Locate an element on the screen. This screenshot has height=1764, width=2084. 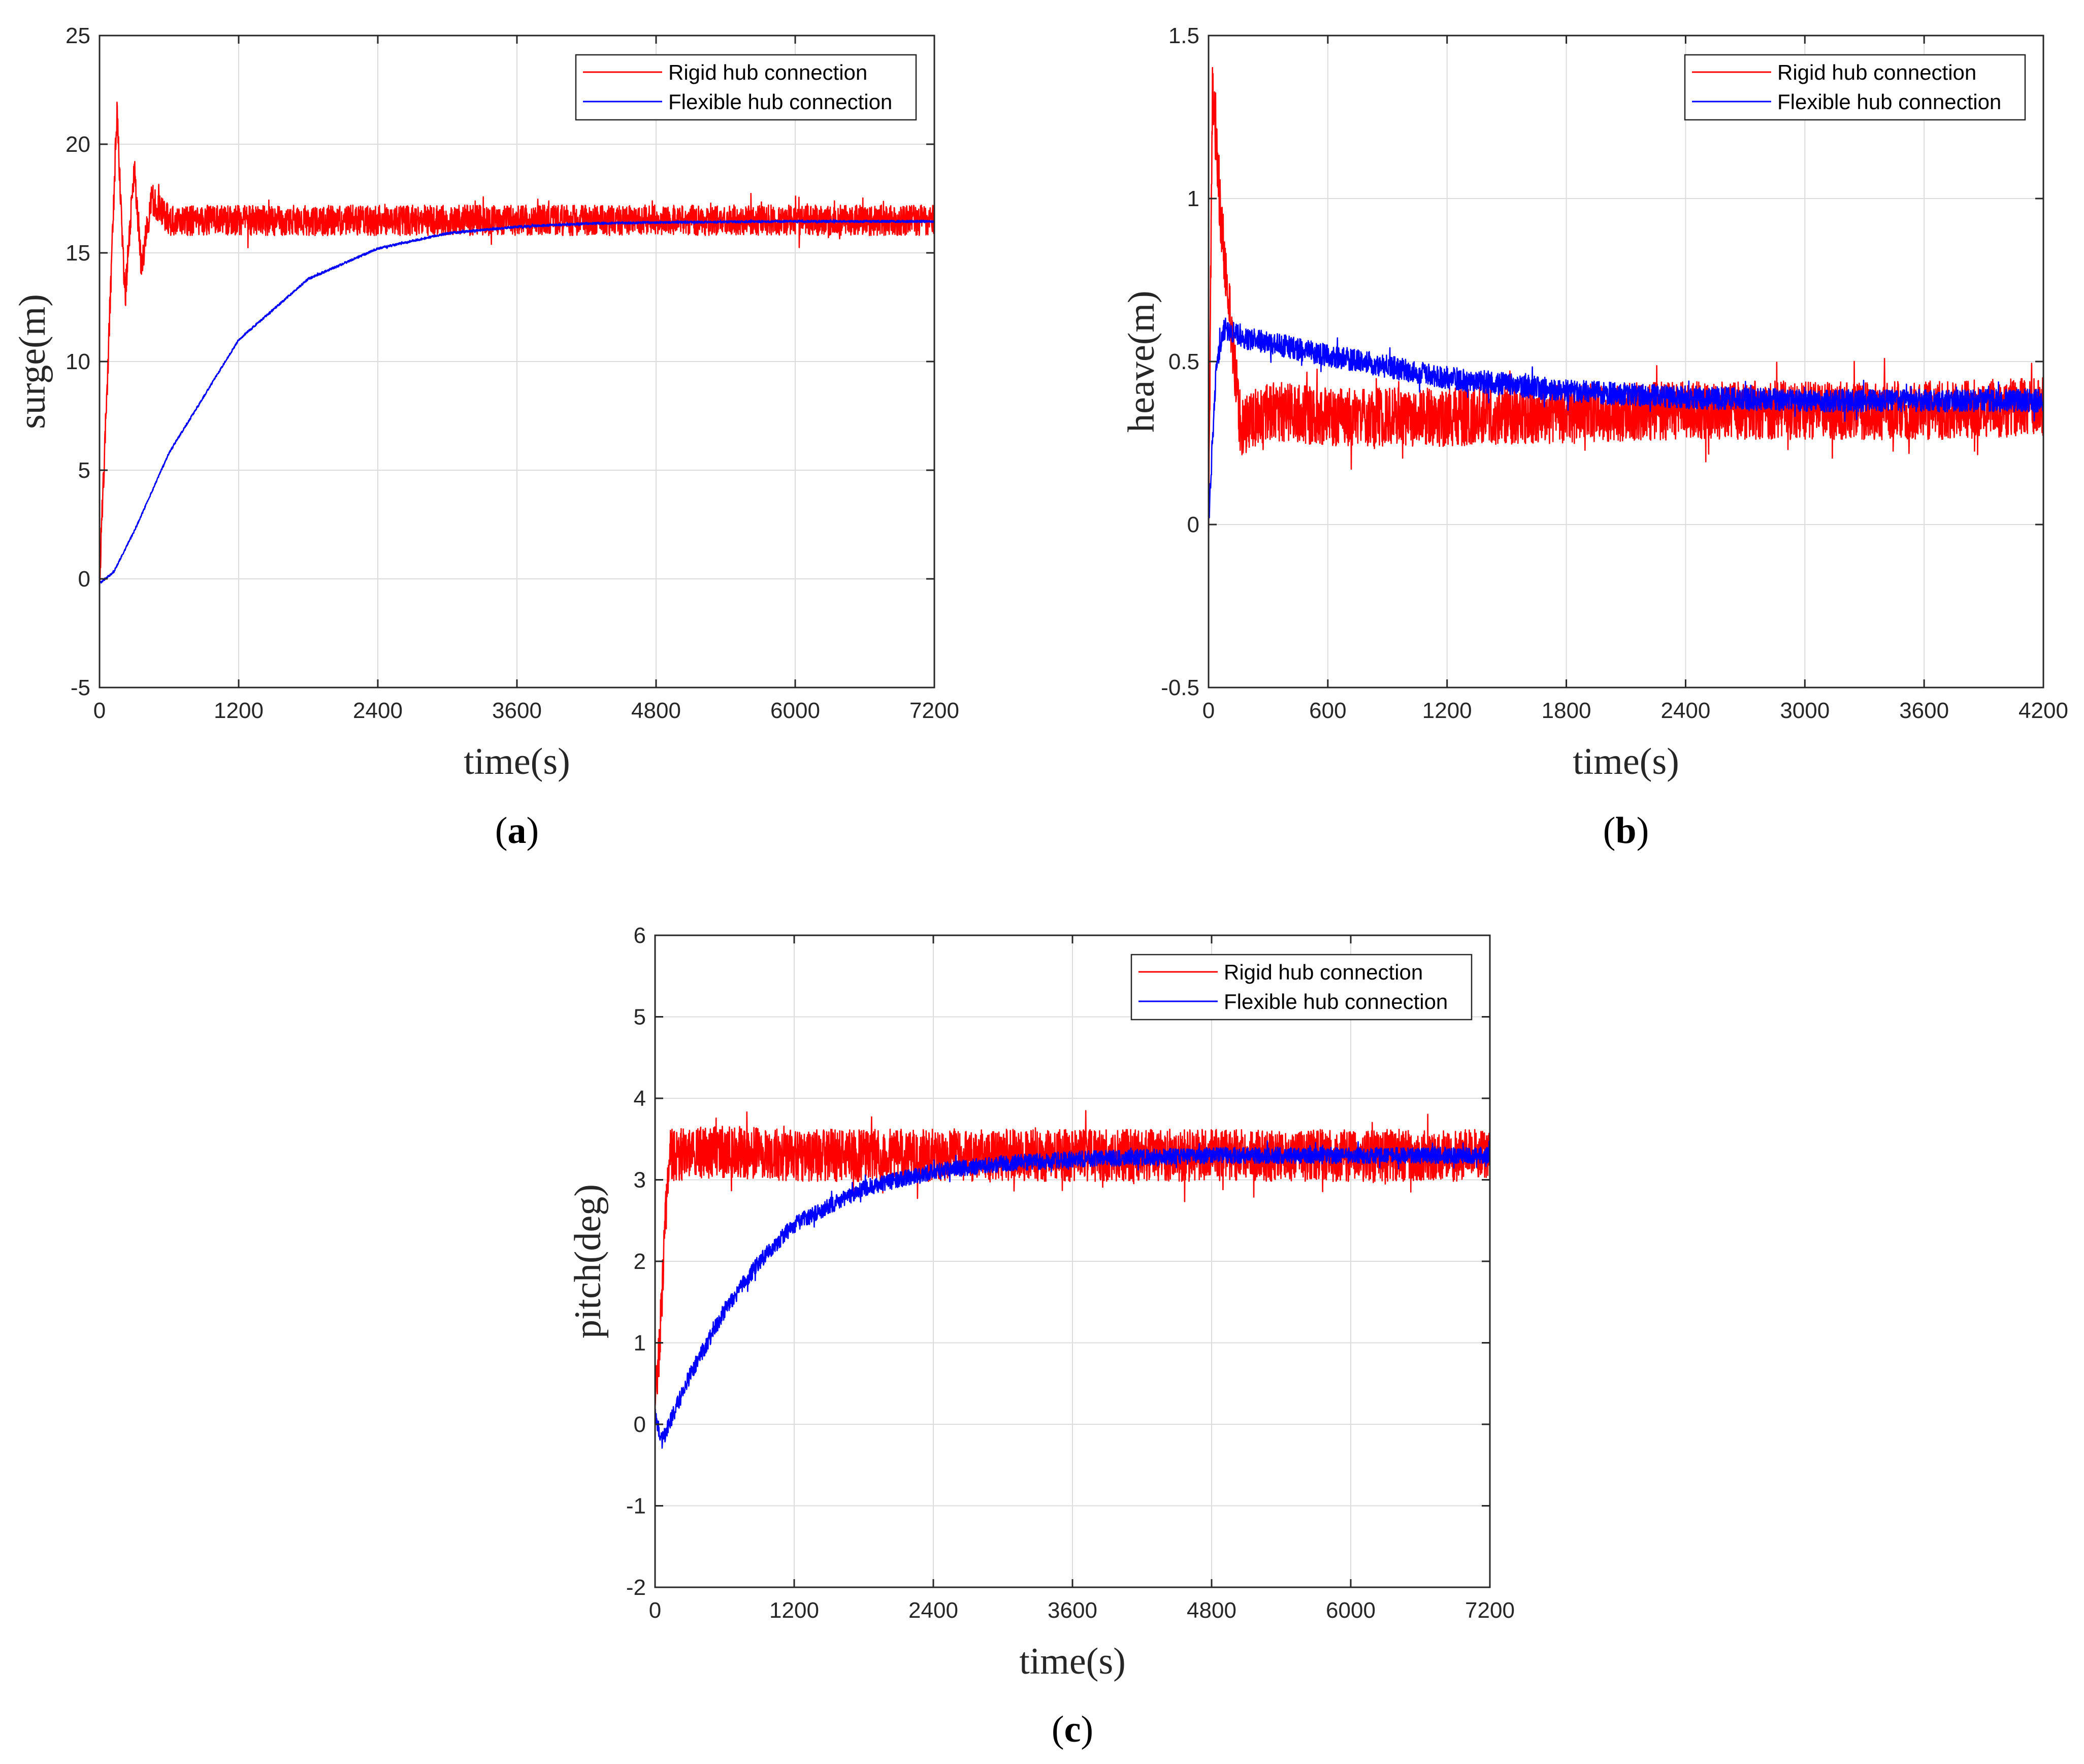
y-tick-label: 0.5 is located at coordinates (1183, 362).